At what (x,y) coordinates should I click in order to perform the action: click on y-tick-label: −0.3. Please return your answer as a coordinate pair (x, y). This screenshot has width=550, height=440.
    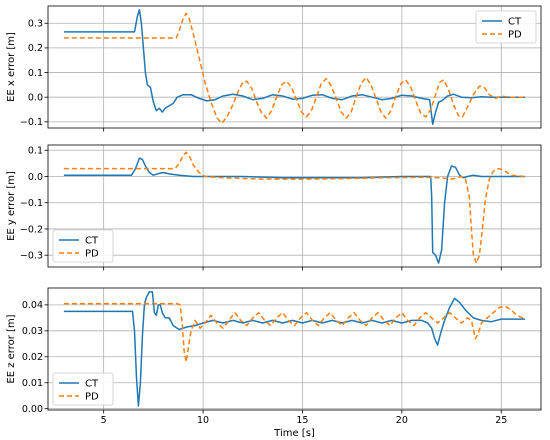
    Looking at the image, I should click on (31, 255).